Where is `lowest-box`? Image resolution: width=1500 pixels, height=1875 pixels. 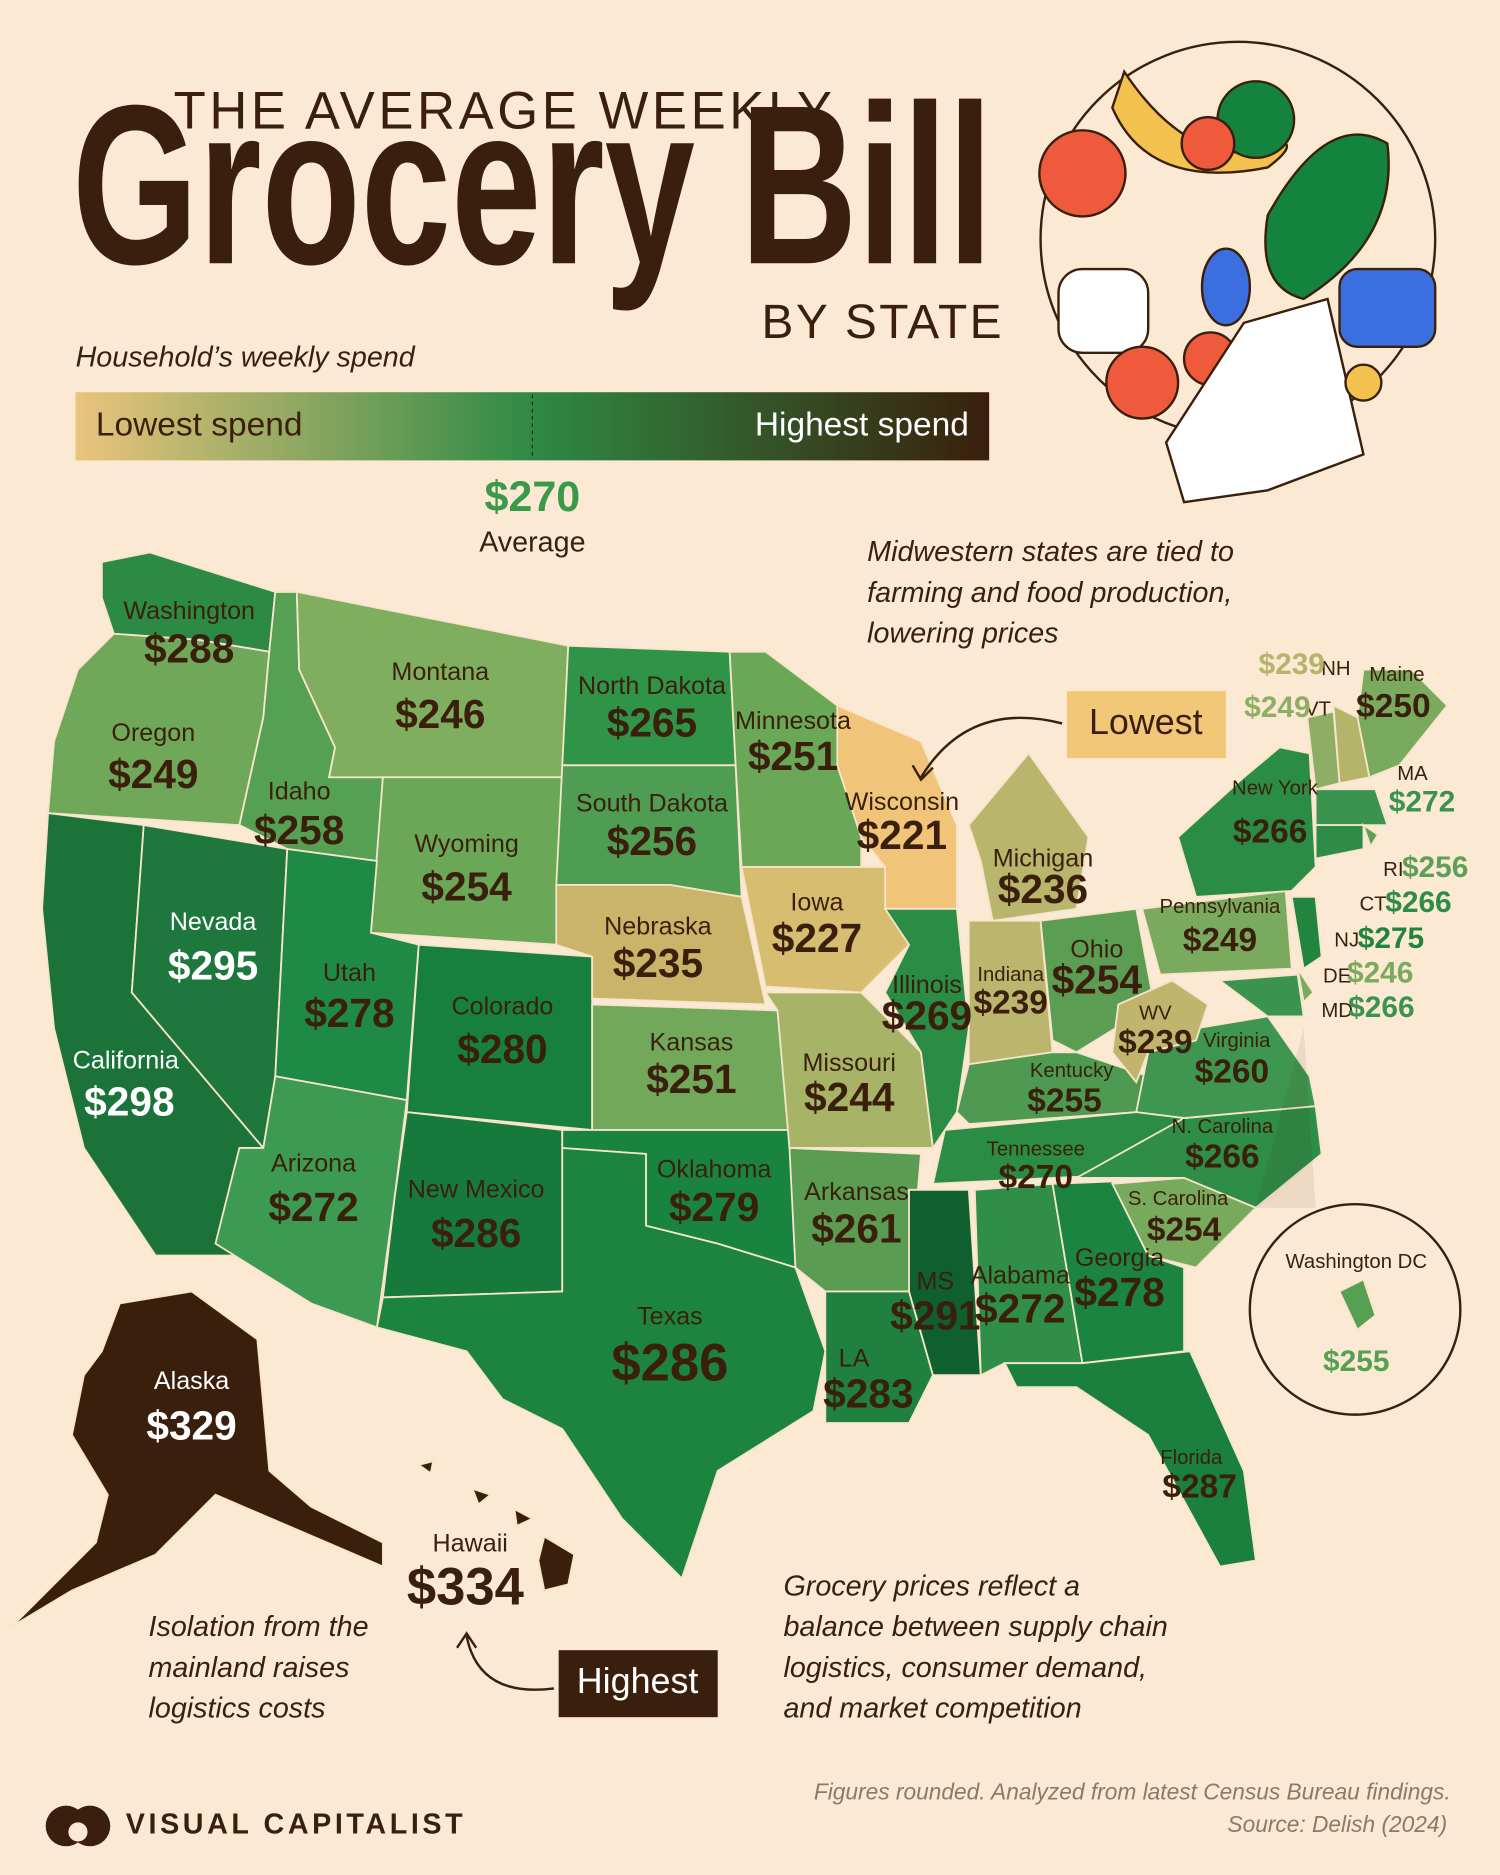
lowest-box is located at coordinates (1146, 725).